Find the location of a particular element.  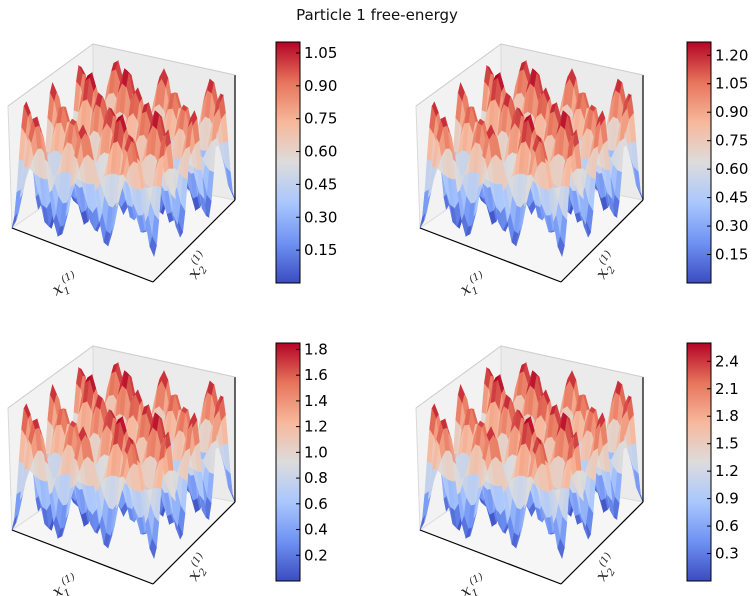

figure-title: Particle 1 free-energy is located at coordinates (377, 15).